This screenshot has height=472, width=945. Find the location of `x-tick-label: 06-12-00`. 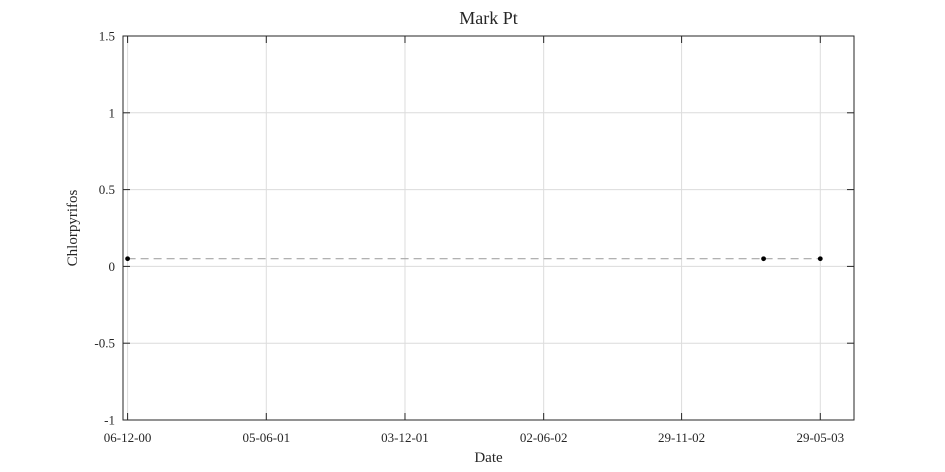

x-tick-label: 06-12-00 is located at coordinates (128, 437).